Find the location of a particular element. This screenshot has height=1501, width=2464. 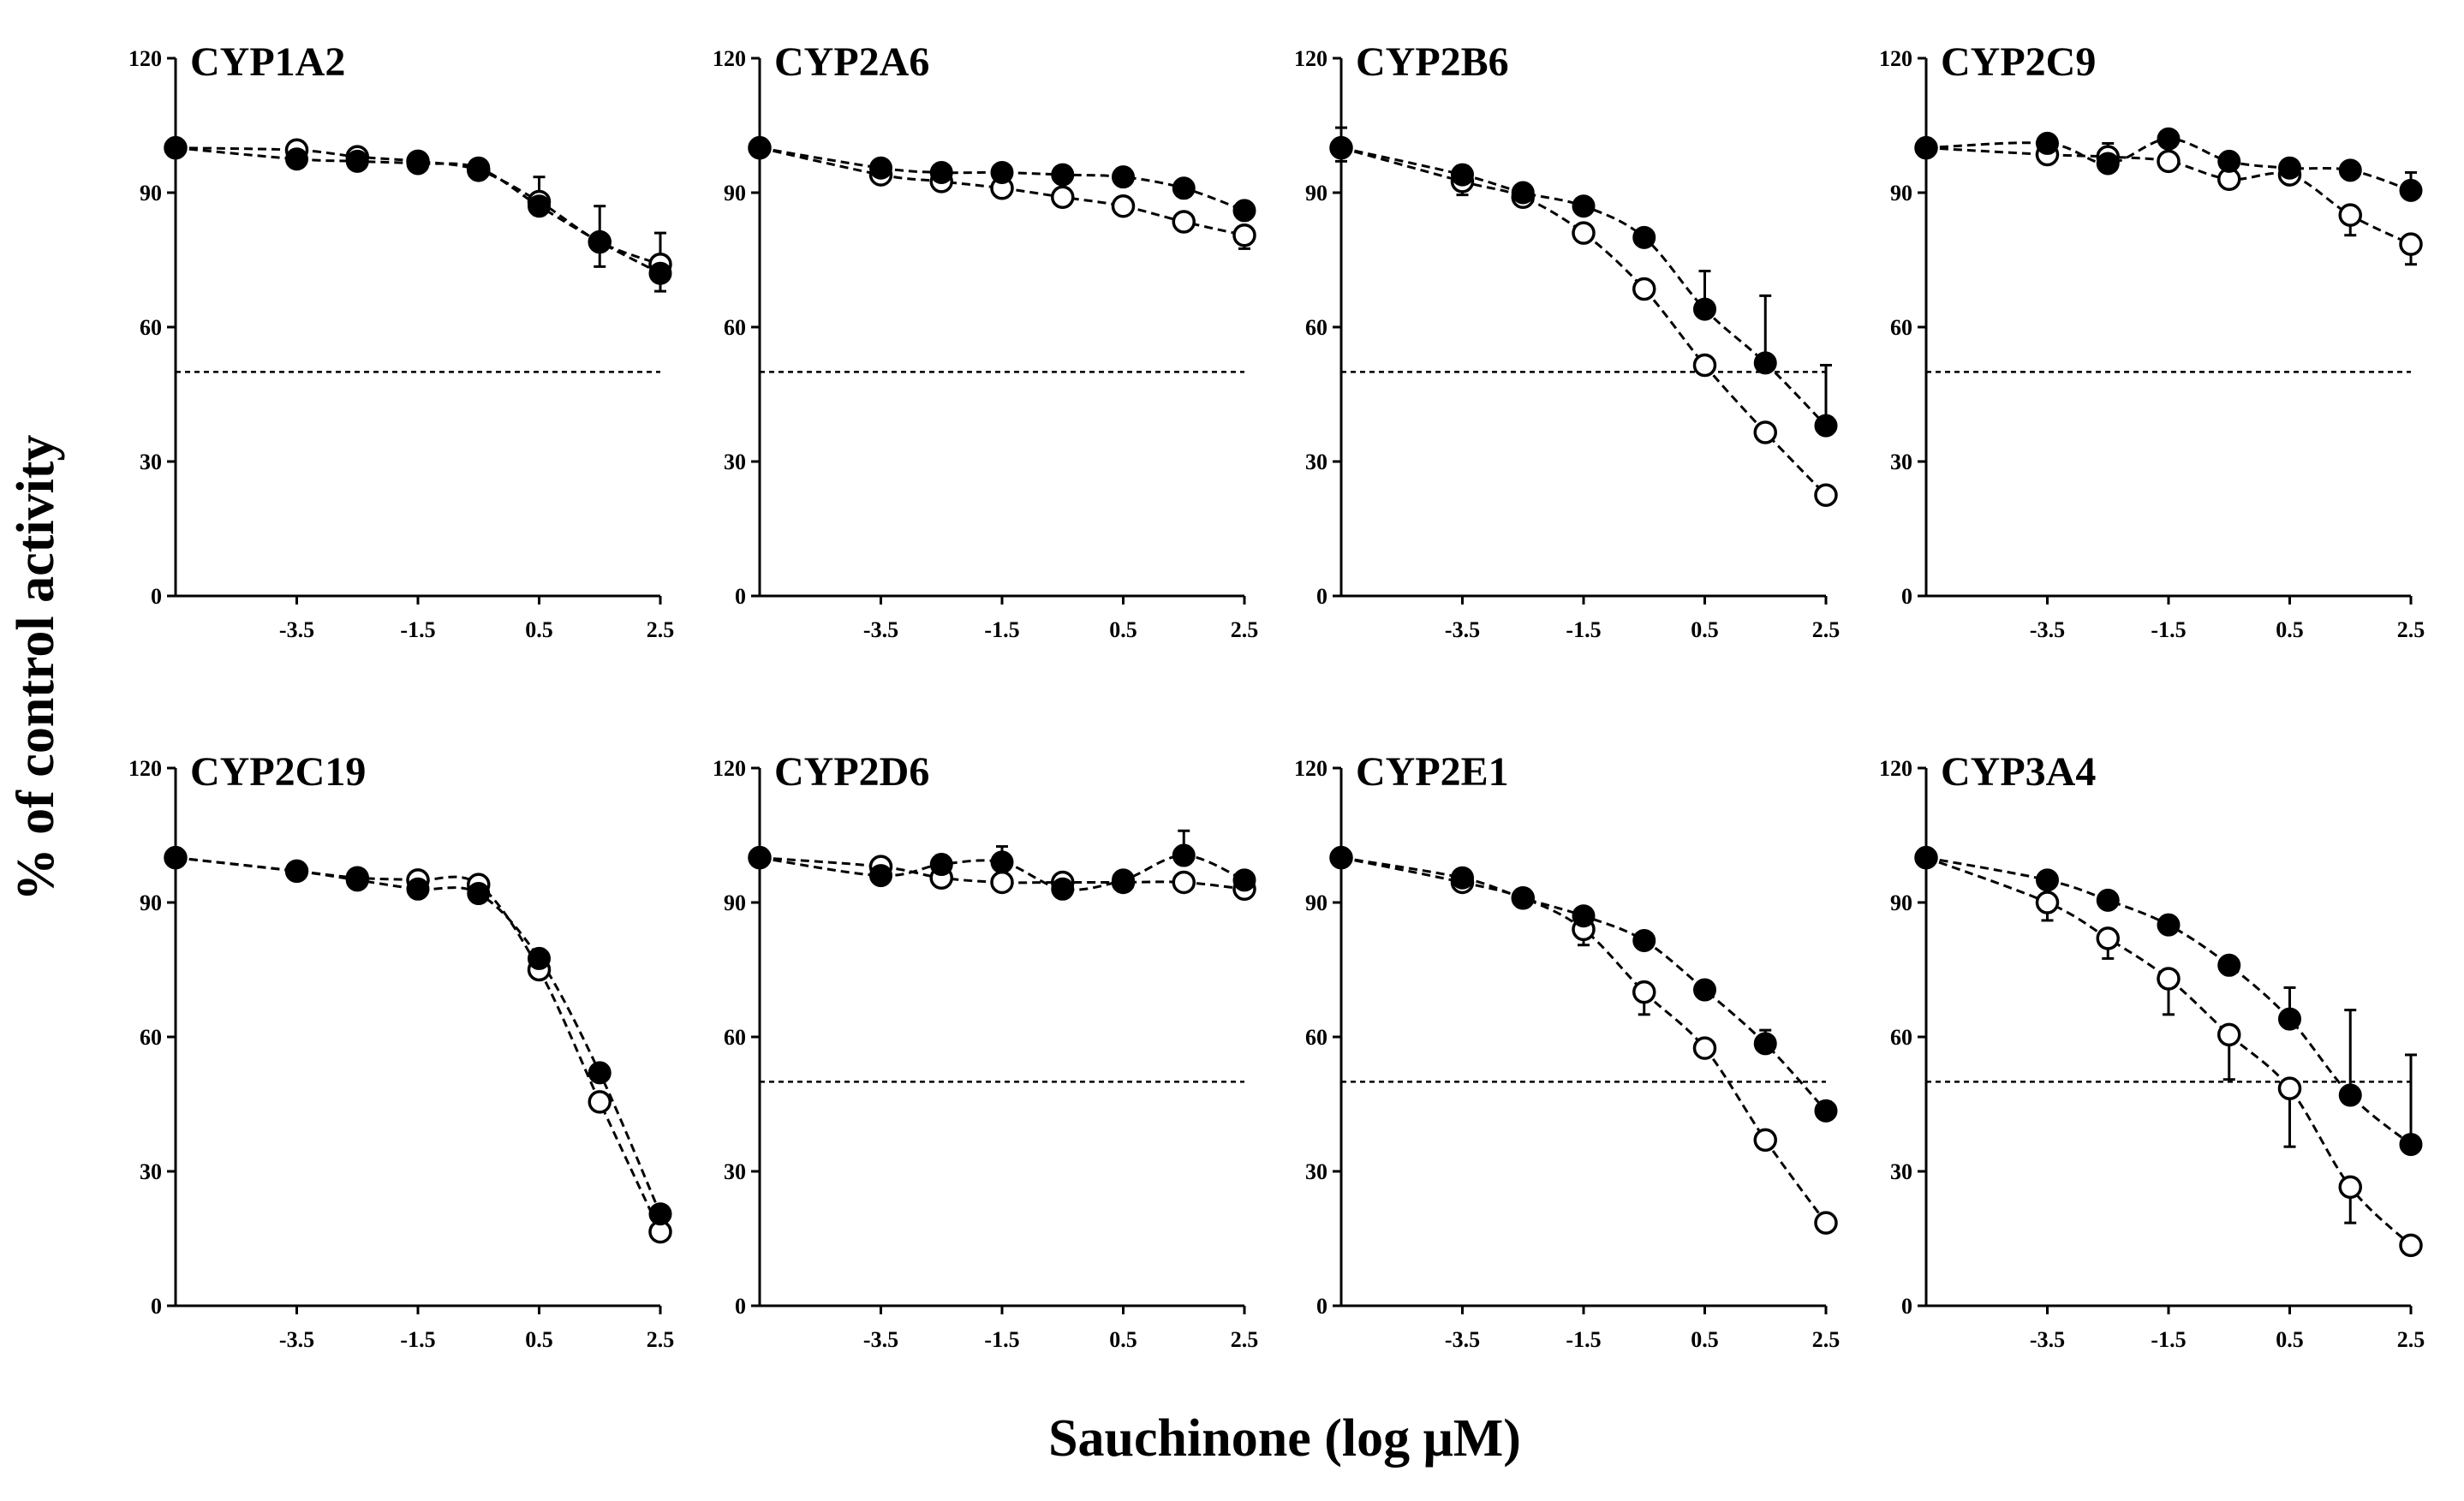

chart-panel-2: 0 30 60 90 120 -3.5 -1.5 0.5 2.5 CYP2B6 is located at coordinates (1567, 340).